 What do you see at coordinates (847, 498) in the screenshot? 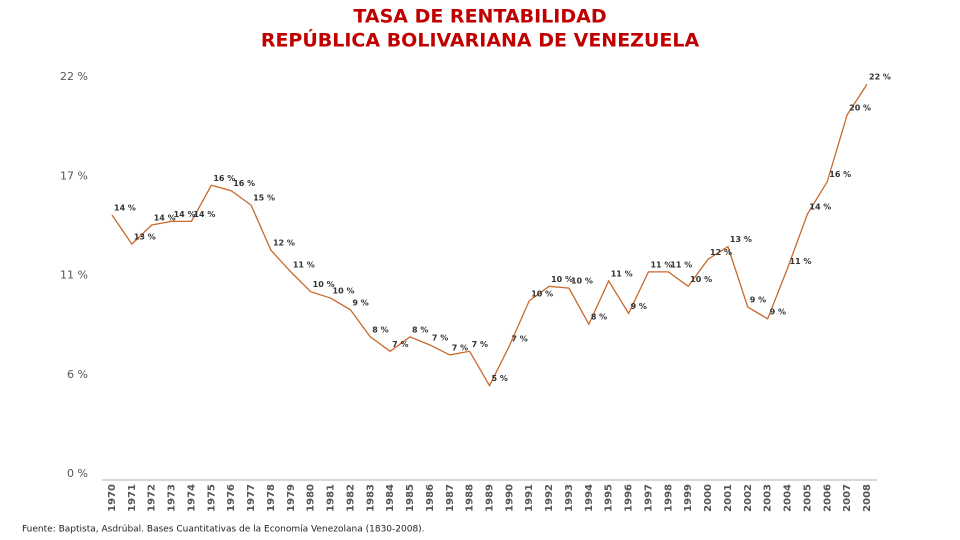
I see `x-tick-label: 2007` at bounding box center [847, 498].